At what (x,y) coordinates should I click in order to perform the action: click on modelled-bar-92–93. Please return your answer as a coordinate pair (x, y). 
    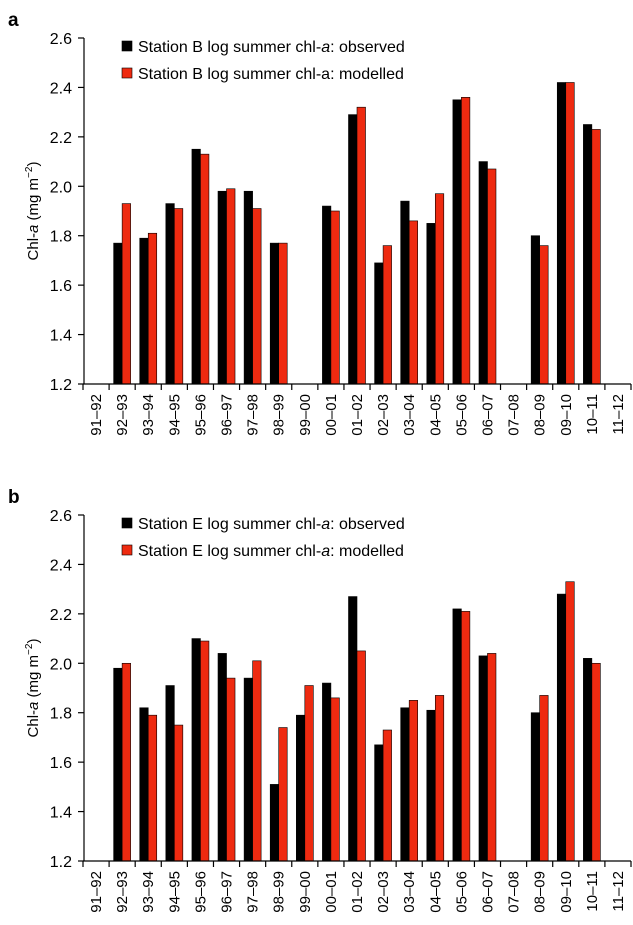
    Looking at the image, I should click on (126, 762).